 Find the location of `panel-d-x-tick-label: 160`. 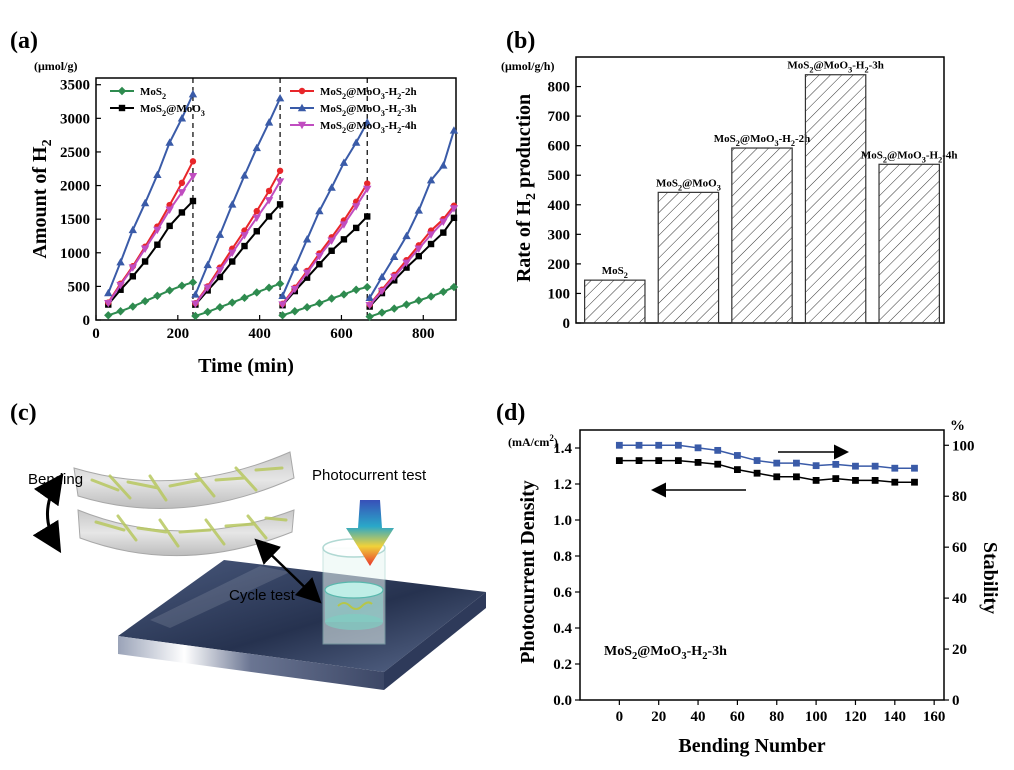

panel-d-x-tick-label: 160 is located at coordinates (934, 717).